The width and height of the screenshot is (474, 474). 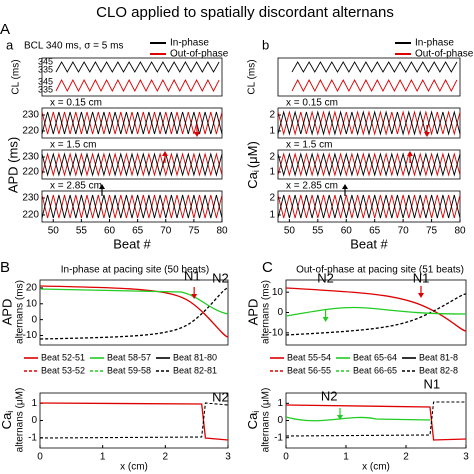 What do you see at coordinates (20, 420) in the screenshot?
I see `y-axis-label: alternans (μM)` at bounding box center [20, 420].